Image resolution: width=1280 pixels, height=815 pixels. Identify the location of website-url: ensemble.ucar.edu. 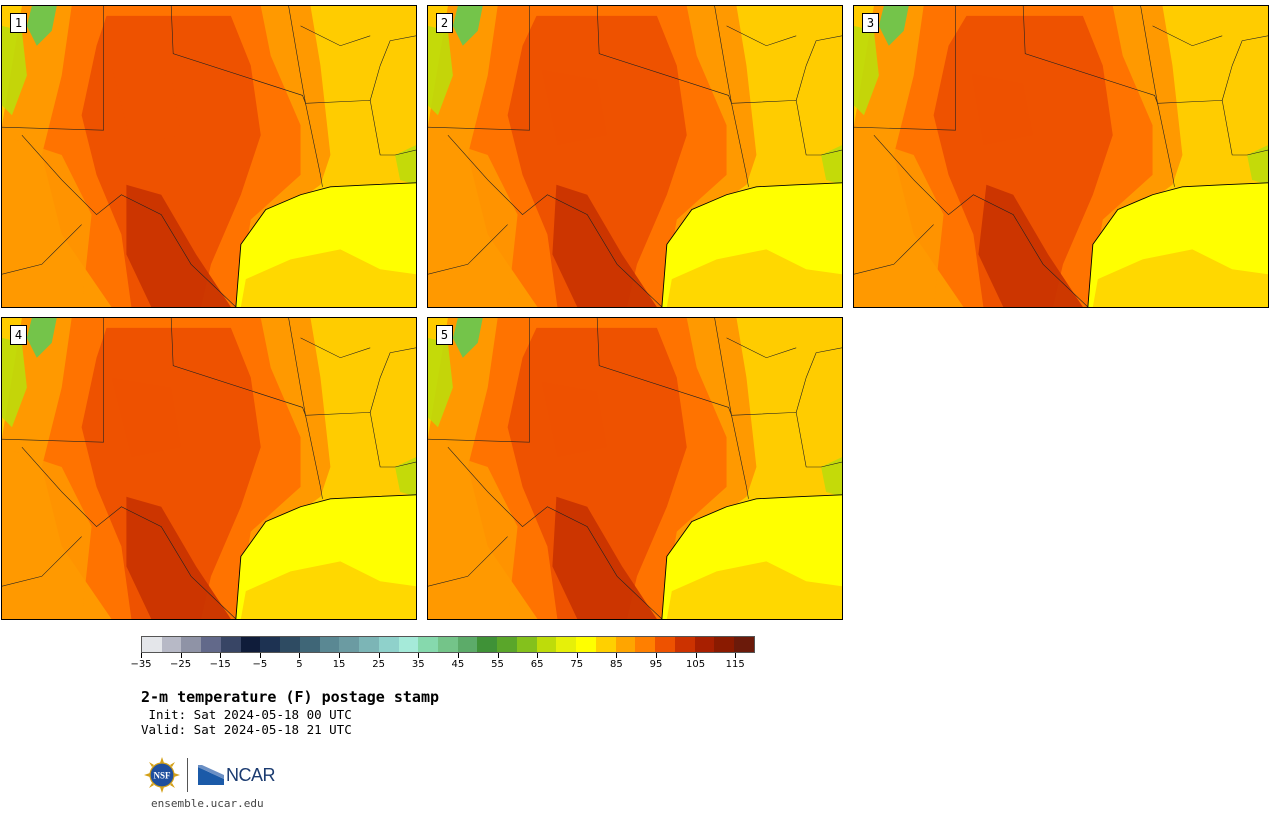
(207, 803).